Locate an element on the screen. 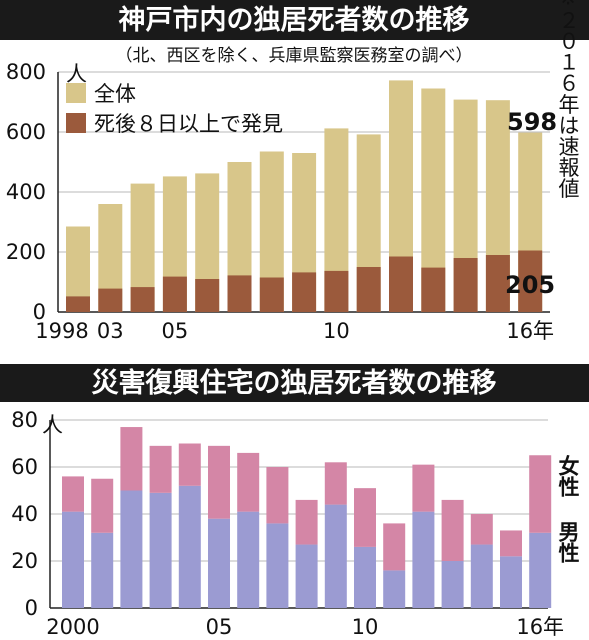 The image size is (589, 640). chart1-title: 神戸市内の独居死者数の推移 is located at coordinates (294, 20).